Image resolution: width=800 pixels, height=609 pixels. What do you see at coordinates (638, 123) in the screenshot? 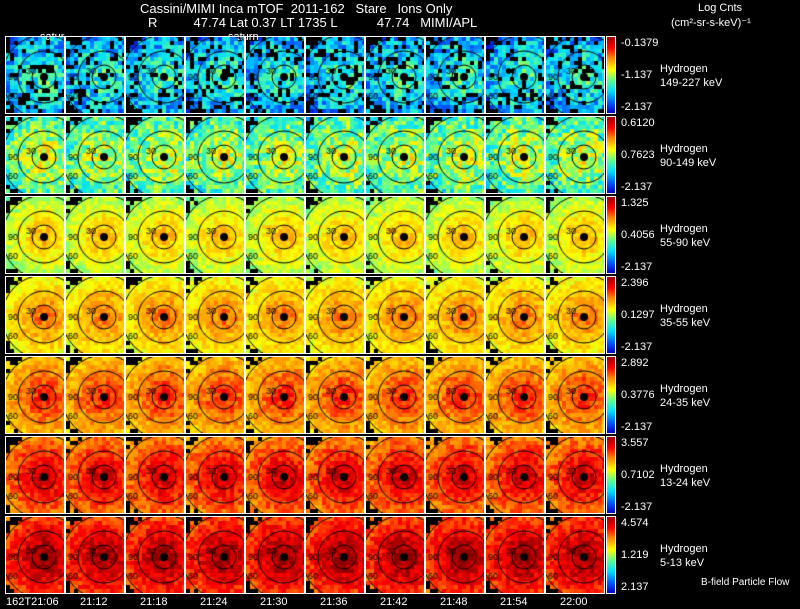
I see `colorbar-max-label: 0.6120` at bounding box center [638, 123].